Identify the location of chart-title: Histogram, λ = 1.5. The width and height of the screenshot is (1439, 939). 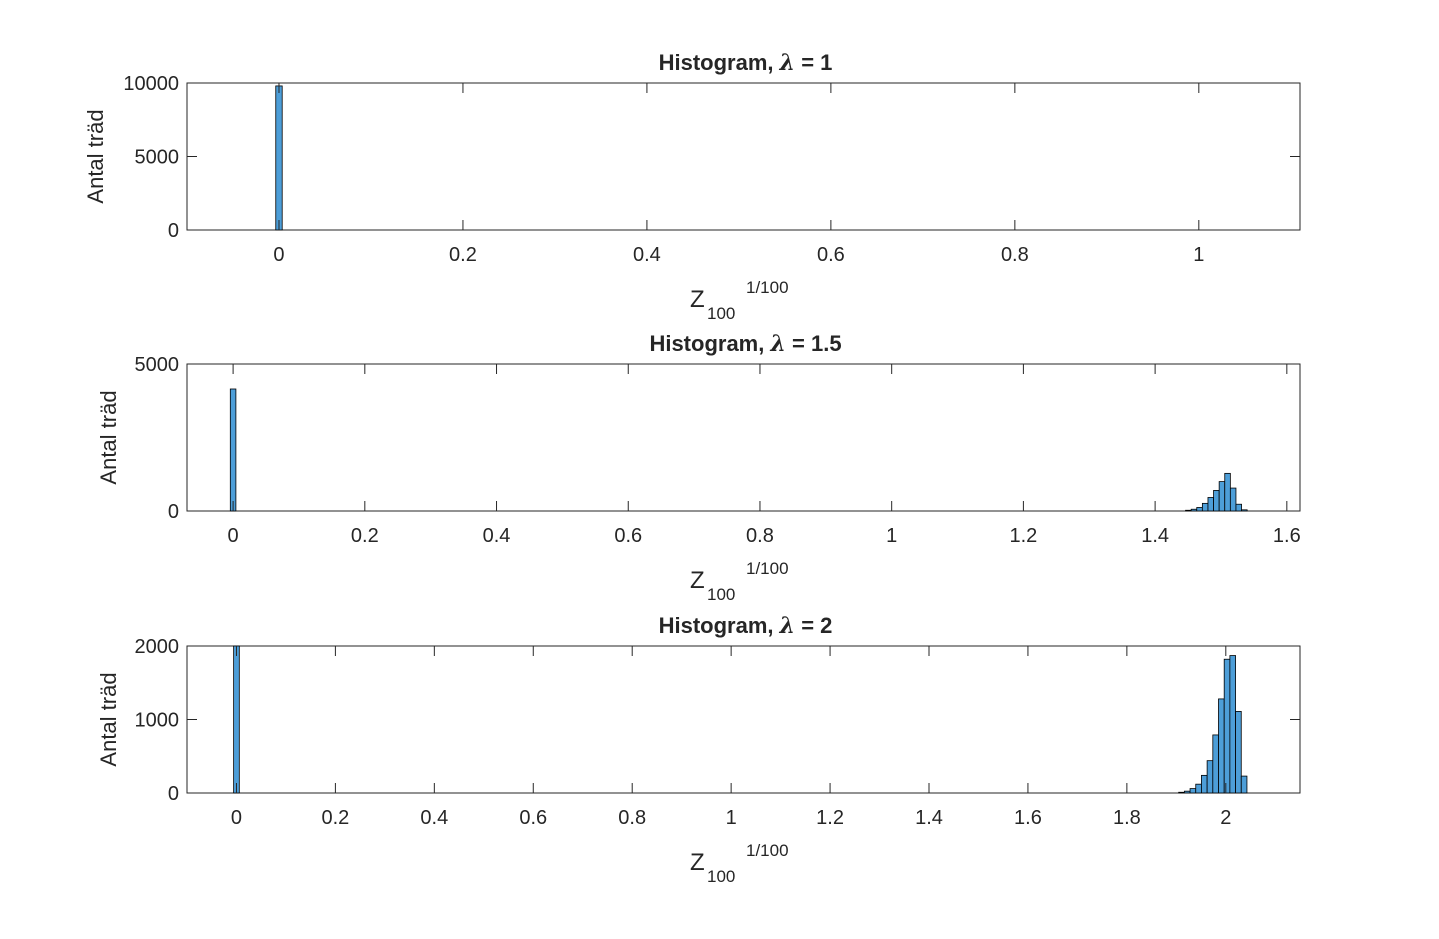
(745, 344).